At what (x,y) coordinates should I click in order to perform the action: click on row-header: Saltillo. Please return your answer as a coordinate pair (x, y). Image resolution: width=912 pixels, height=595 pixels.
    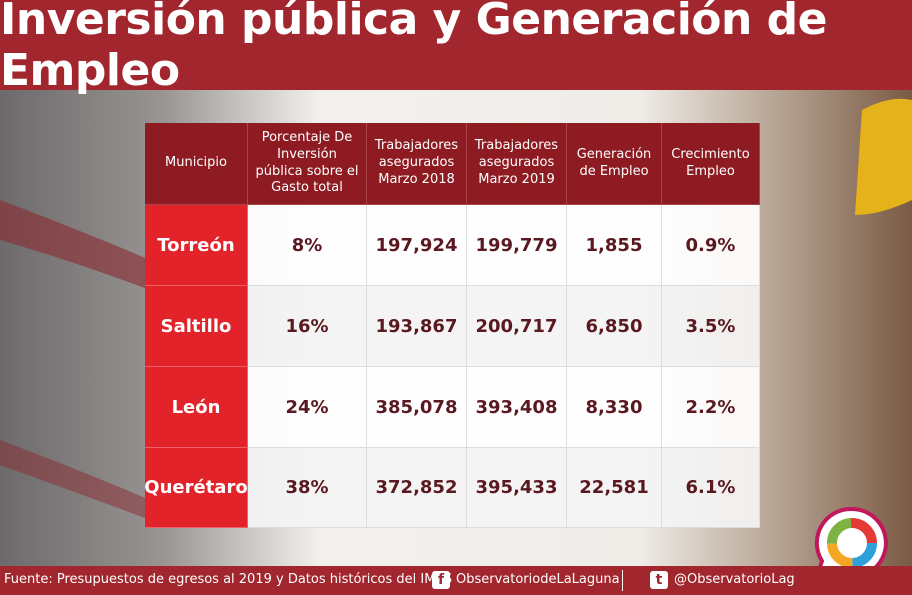
    Looking at the image, I should click on (196, 326).